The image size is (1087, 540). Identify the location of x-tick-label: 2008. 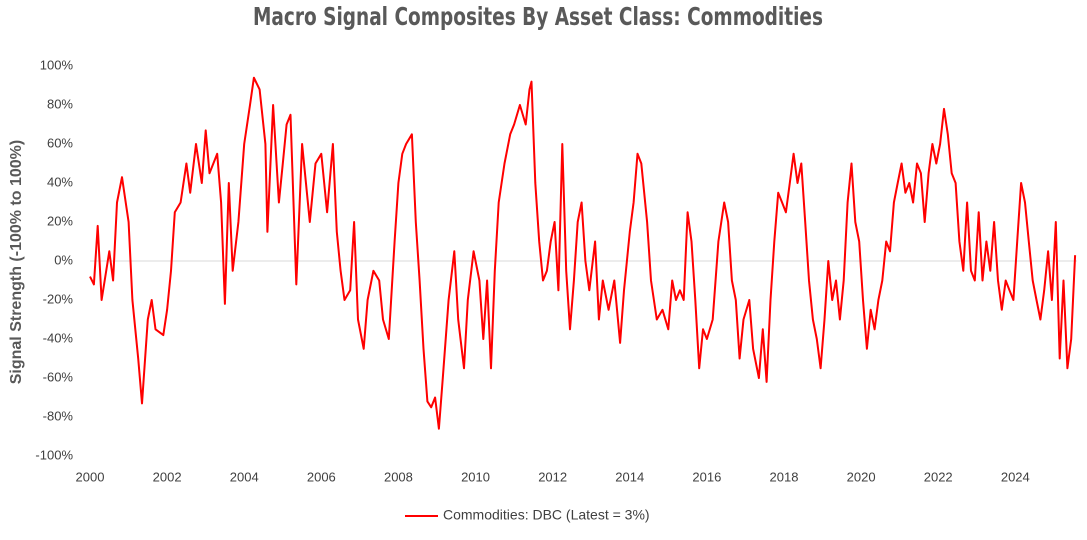
(398, 476).